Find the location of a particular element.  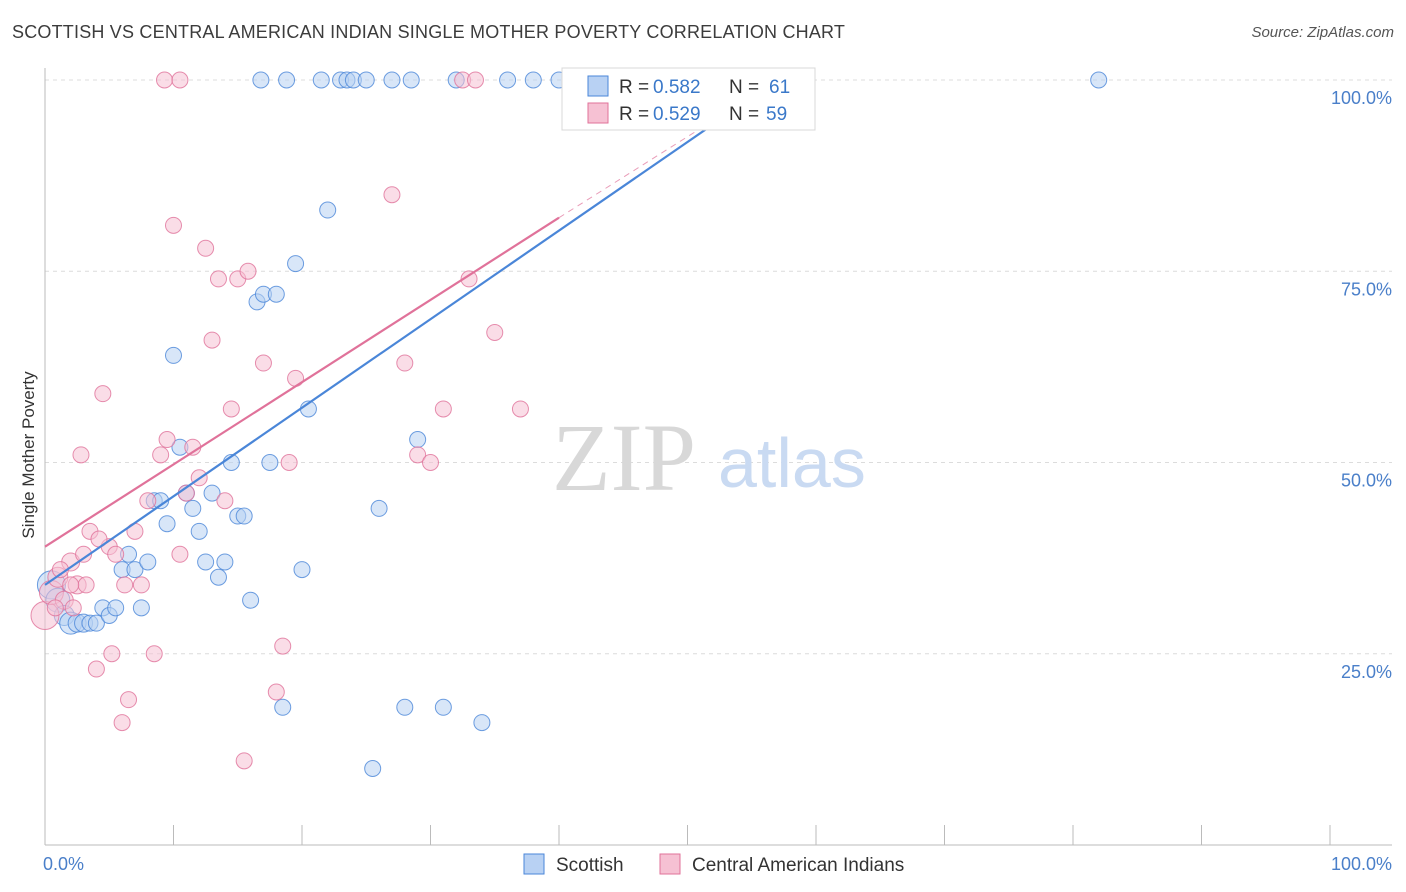

x-tick-label-1: 100.0% is located at coordinates (1361, 864).